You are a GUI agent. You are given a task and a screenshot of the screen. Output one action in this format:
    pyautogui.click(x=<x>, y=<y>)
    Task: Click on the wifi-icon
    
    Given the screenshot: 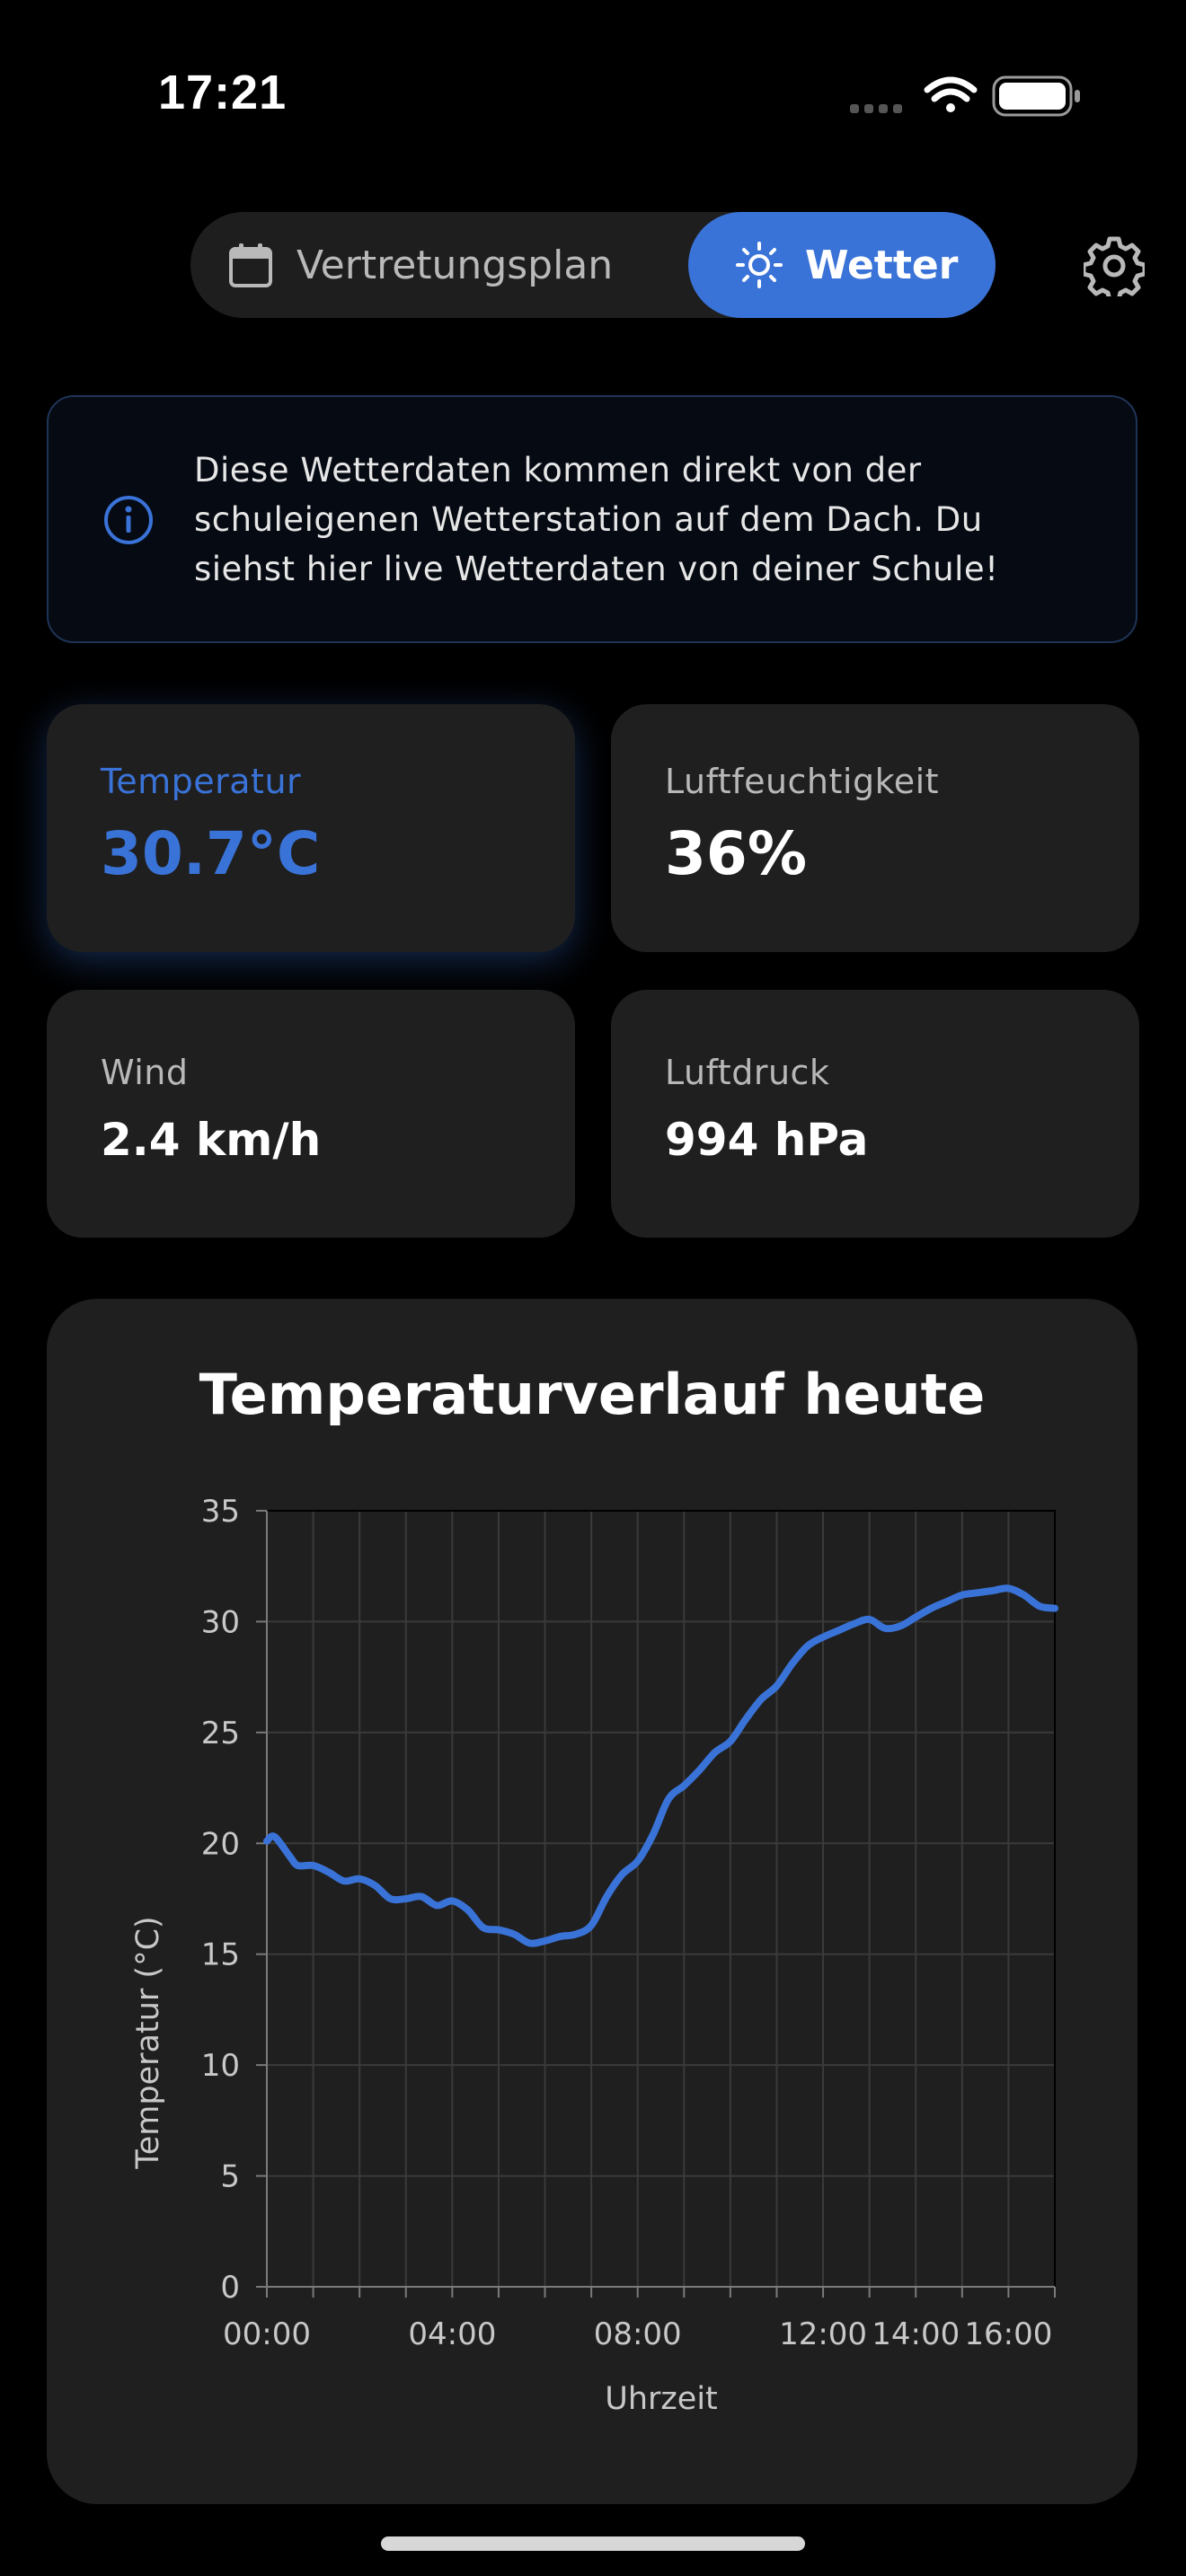 What is the action you would take?
    pyautogui.click(x=951, y=94)
    